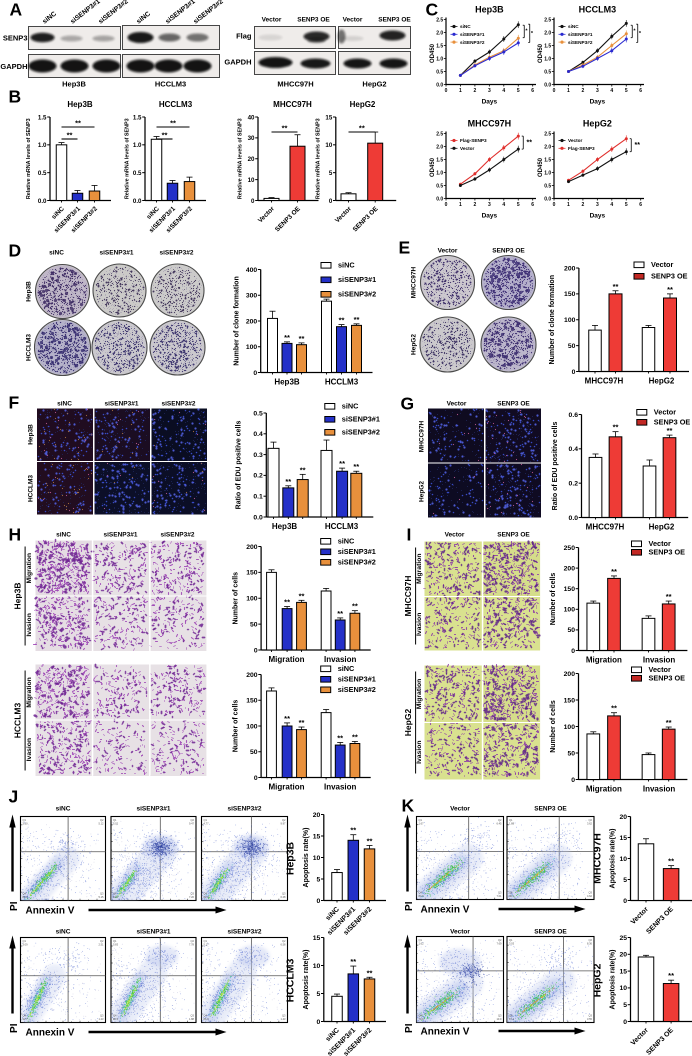 This screenshot has height=1056, width=692. I want to click on svg-text: OD450, so click(541, 53).